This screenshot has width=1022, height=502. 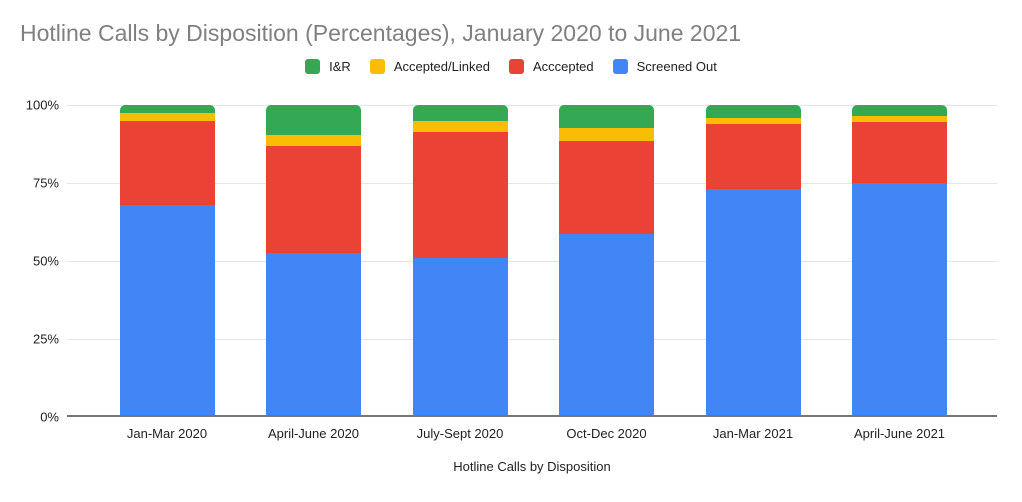 I want to click on y-tick-label-0: 0%, so click(x=49, y=417).